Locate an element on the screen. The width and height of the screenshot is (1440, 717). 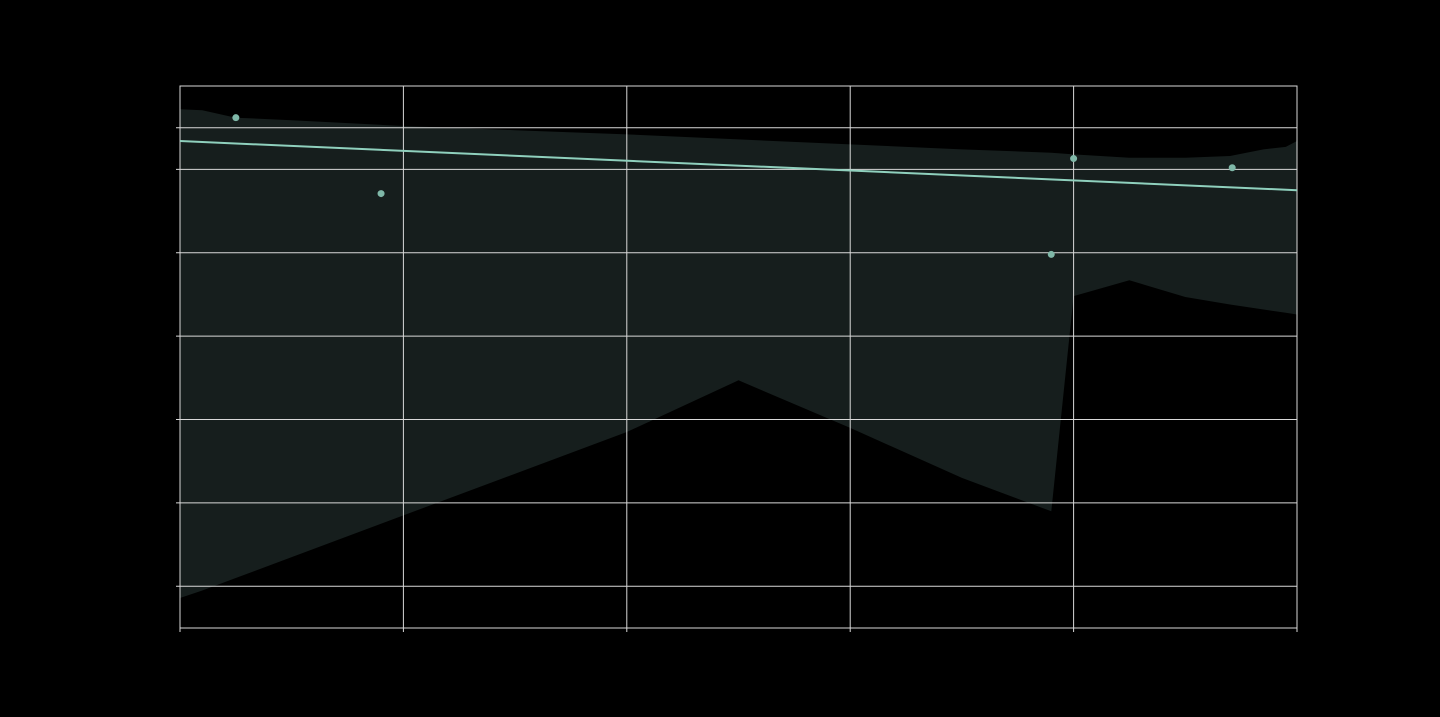
regression-line is located at coordinates (738, 166).